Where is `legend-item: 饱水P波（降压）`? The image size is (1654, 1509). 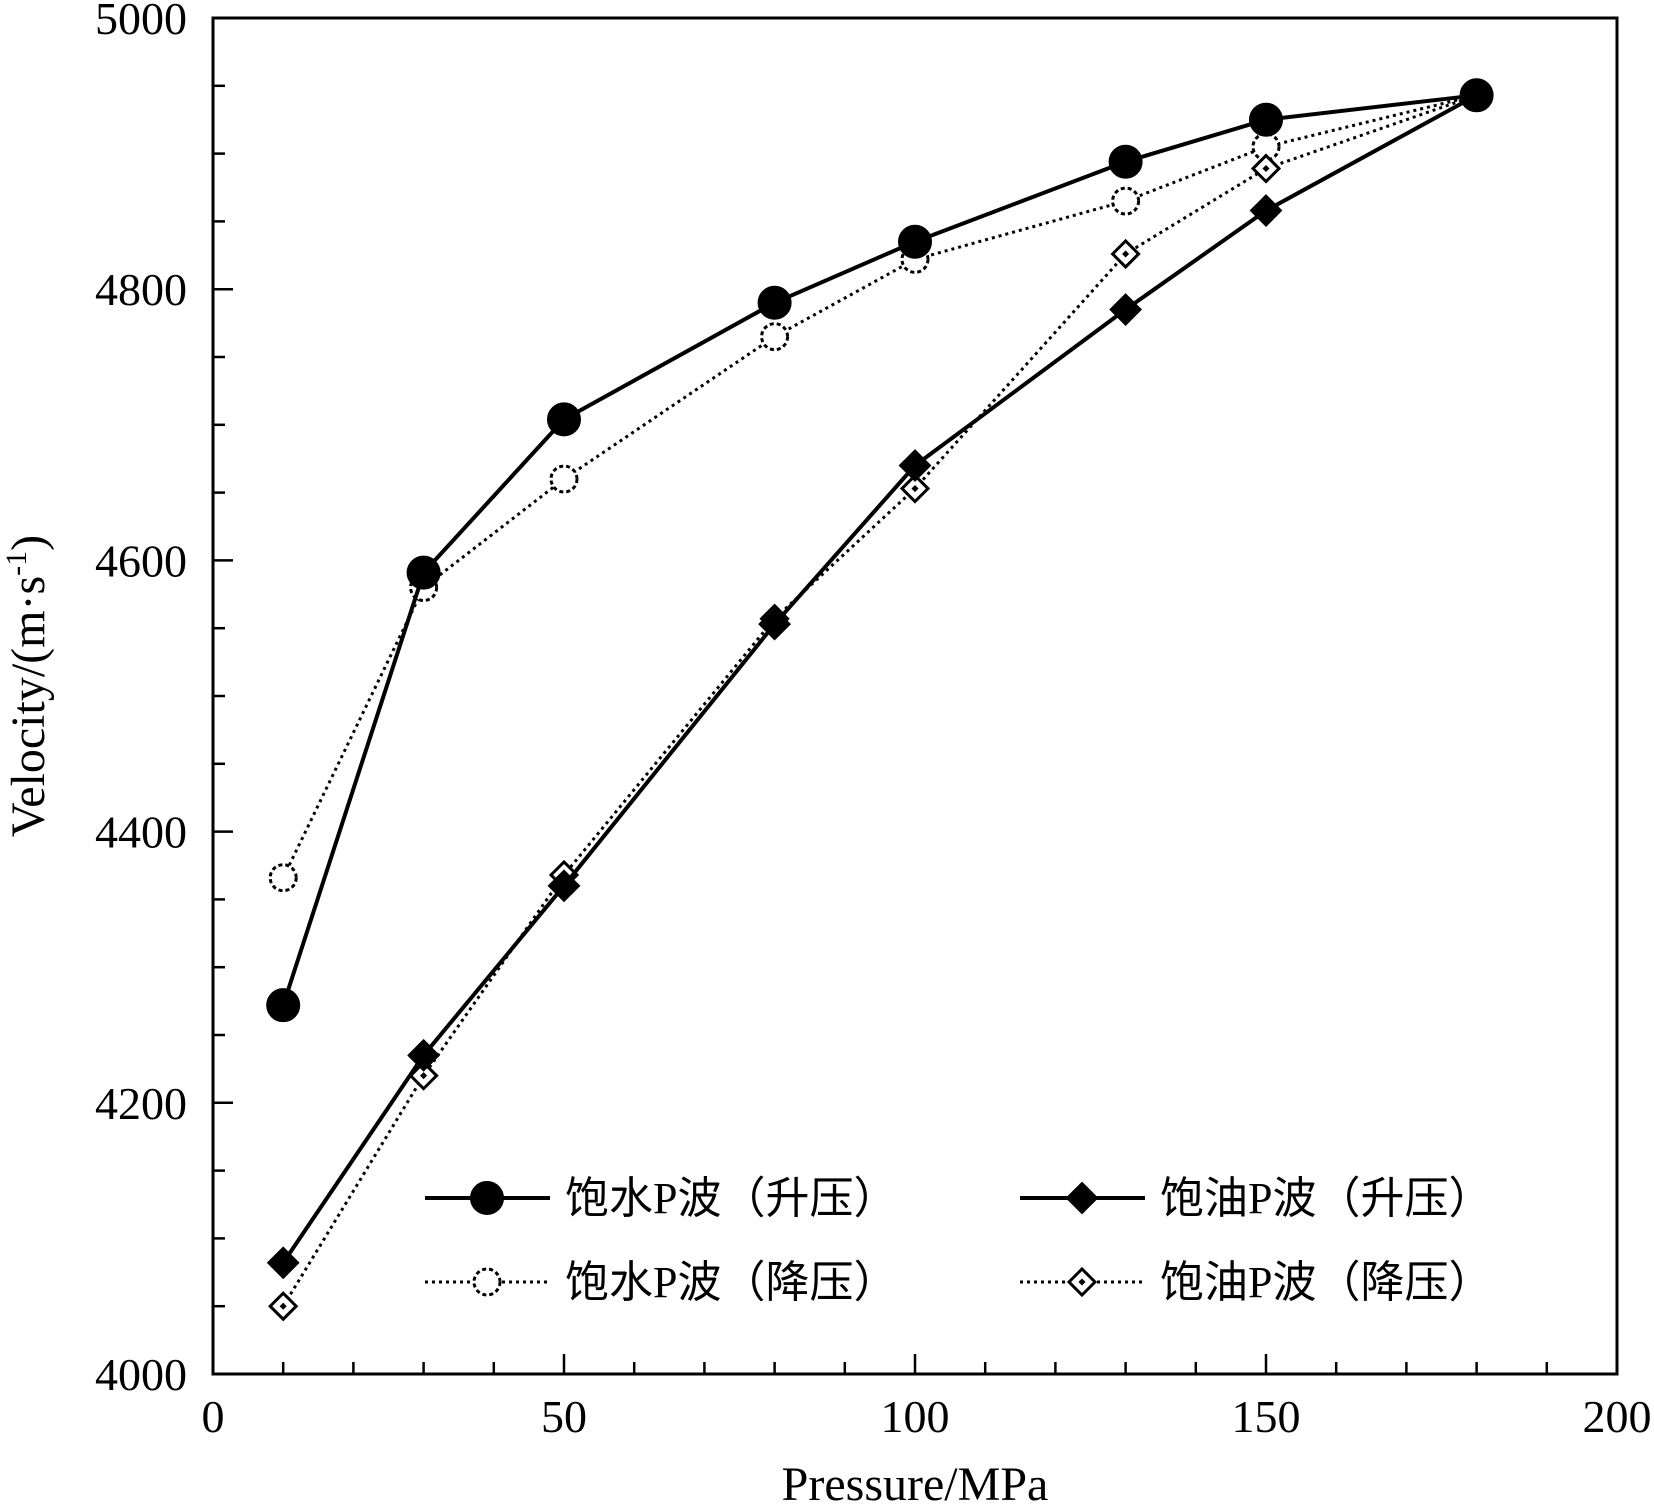 legend-item: 饱水P波（降压） is located at coordinates (661, 1282).